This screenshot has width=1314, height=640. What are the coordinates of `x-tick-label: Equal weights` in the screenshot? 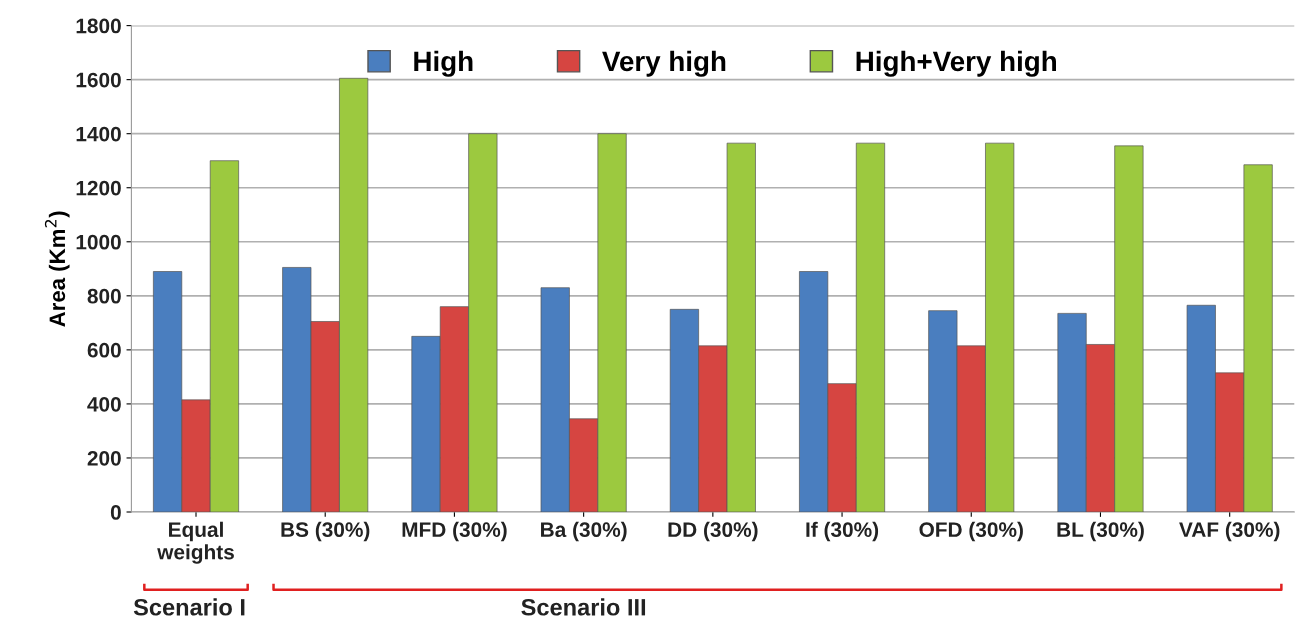 It's located at (195, 542).